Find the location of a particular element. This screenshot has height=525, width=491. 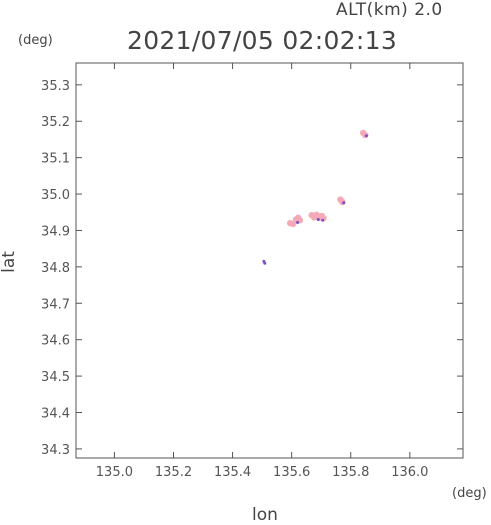

x-tick-label: 135.6 is located at coordinates (291, 472).